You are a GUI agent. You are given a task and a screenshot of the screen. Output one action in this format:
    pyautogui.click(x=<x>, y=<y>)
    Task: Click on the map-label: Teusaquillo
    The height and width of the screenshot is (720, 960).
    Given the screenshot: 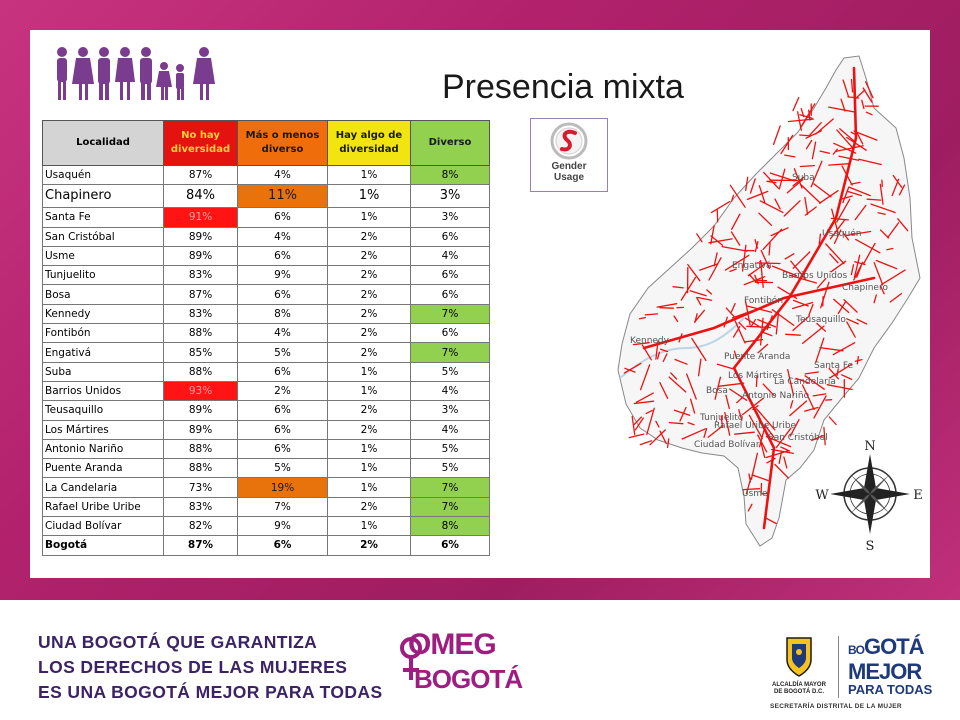 What is the action you would take?
    pyautogui.click(x=820, y=320)
    